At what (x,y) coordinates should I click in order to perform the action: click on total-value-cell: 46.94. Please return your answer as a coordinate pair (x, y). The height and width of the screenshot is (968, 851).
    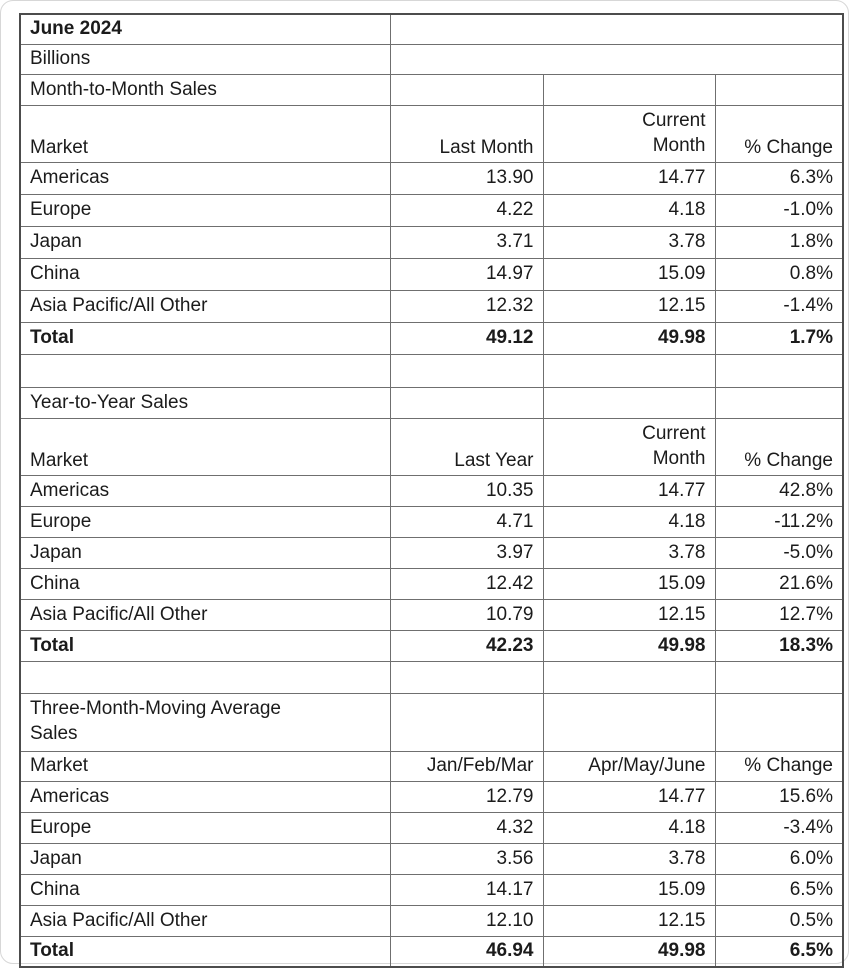
    Looking at the image, I should click on (466, 951).